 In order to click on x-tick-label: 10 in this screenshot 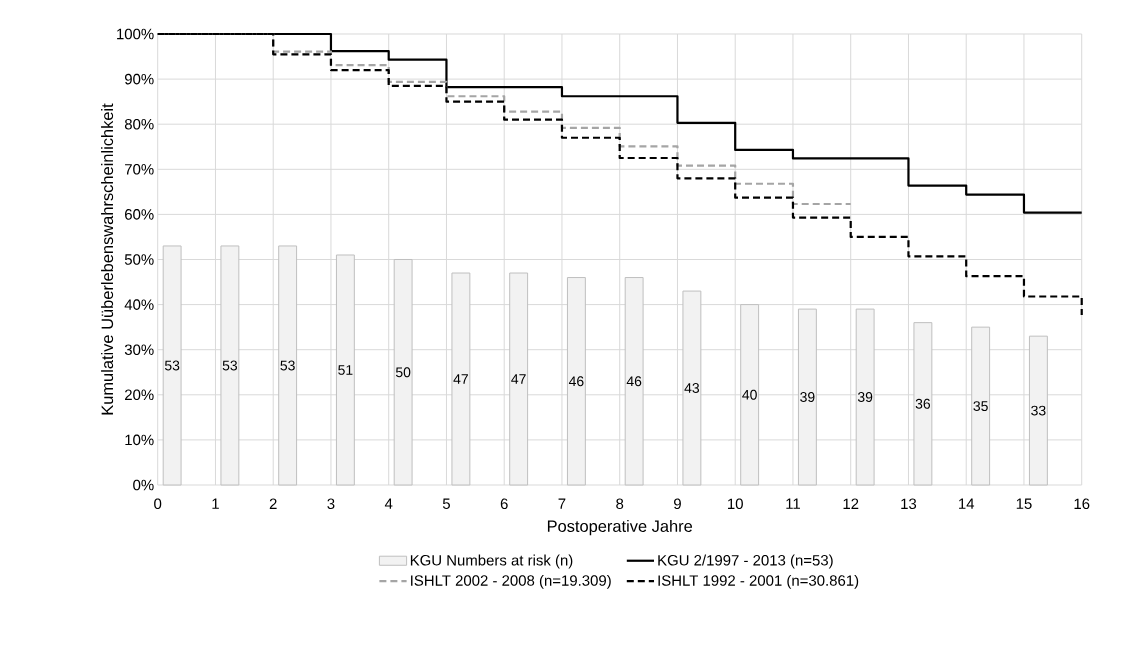, I will do `click(735, 504)`.